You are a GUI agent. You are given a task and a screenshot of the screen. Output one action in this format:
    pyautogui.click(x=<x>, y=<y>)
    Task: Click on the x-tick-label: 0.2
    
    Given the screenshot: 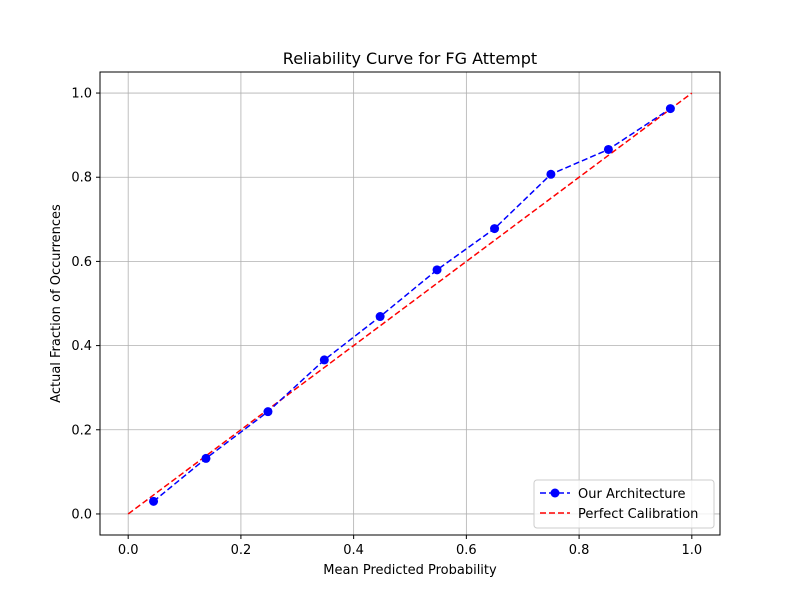 What is the action you would take?
    pyautogui.click(x=241, y=550)
    